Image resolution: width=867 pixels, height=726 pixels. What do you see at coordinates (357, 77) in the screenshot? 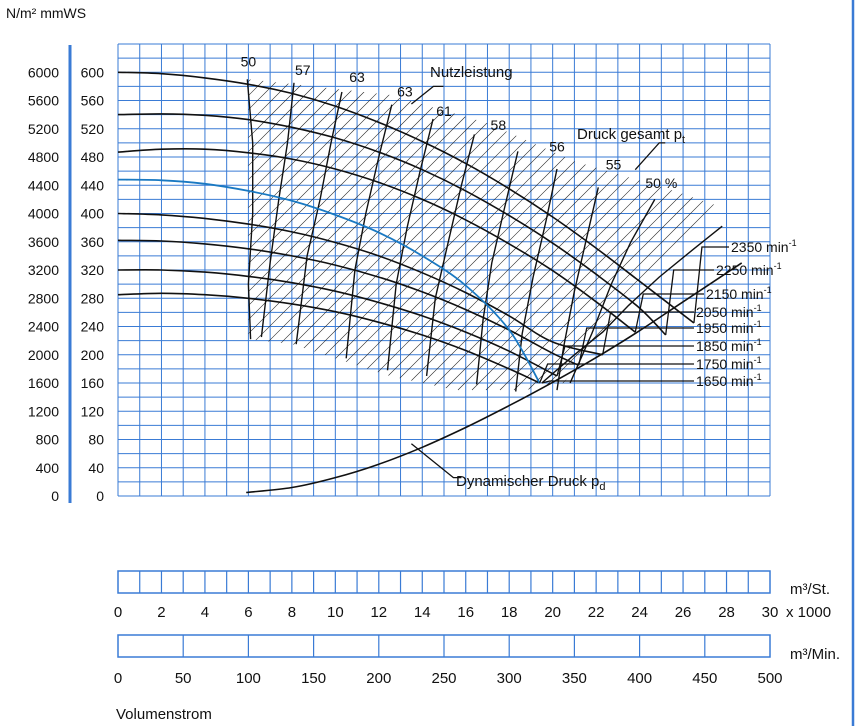
I see `efficiency-label: 63` at bounding box center [357, 77].